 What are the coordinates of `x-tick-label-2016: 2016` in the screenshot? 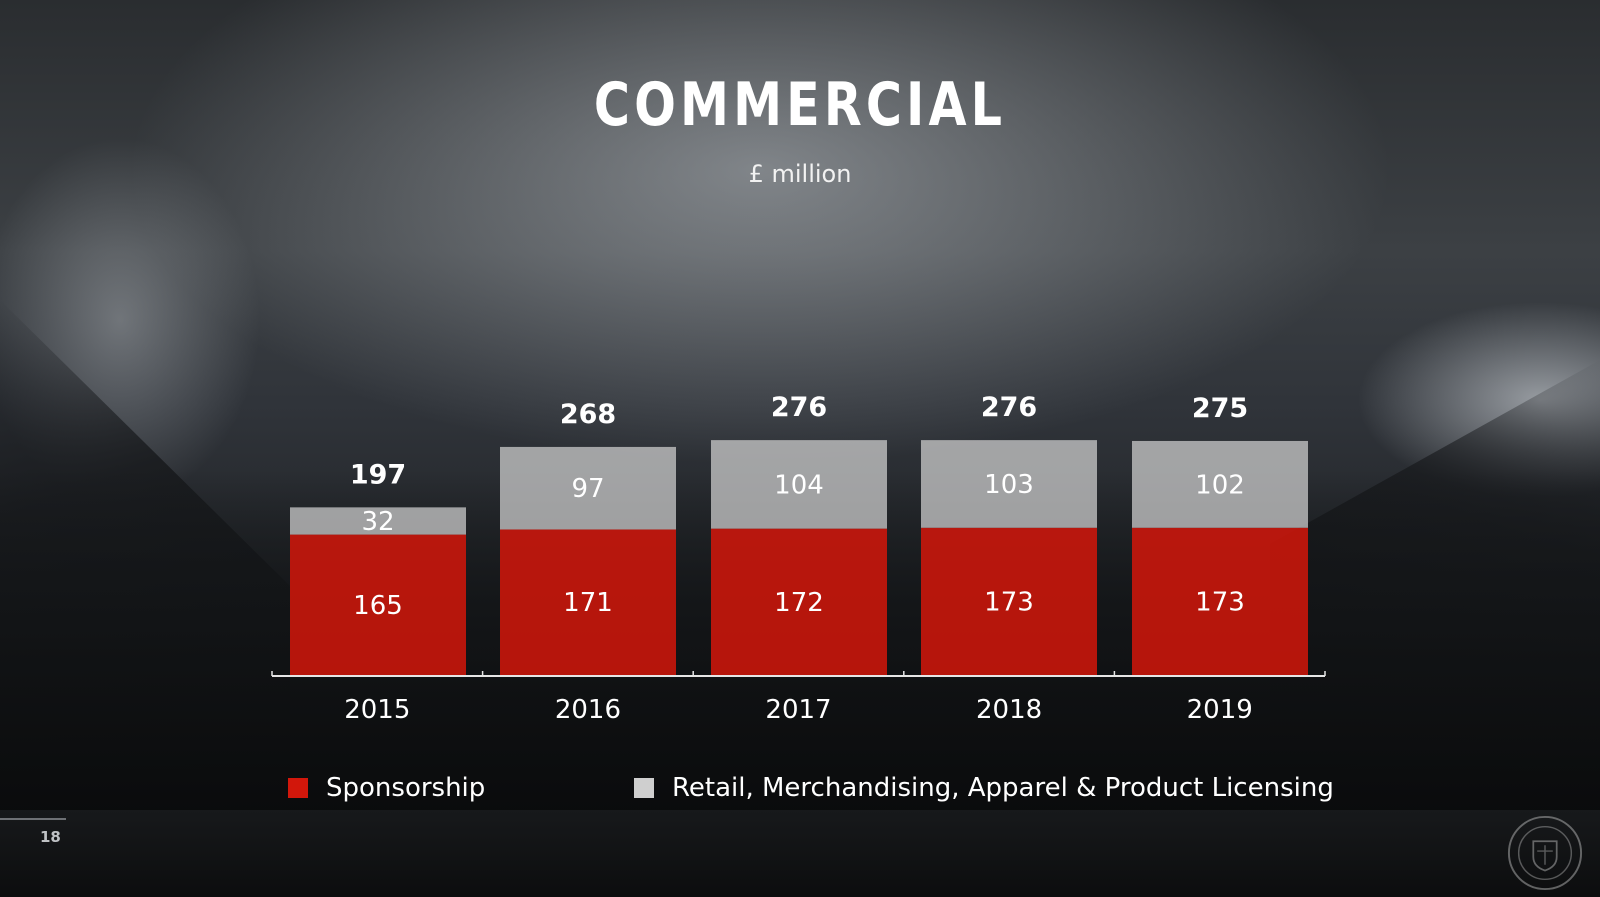 It's located at (588, 710).